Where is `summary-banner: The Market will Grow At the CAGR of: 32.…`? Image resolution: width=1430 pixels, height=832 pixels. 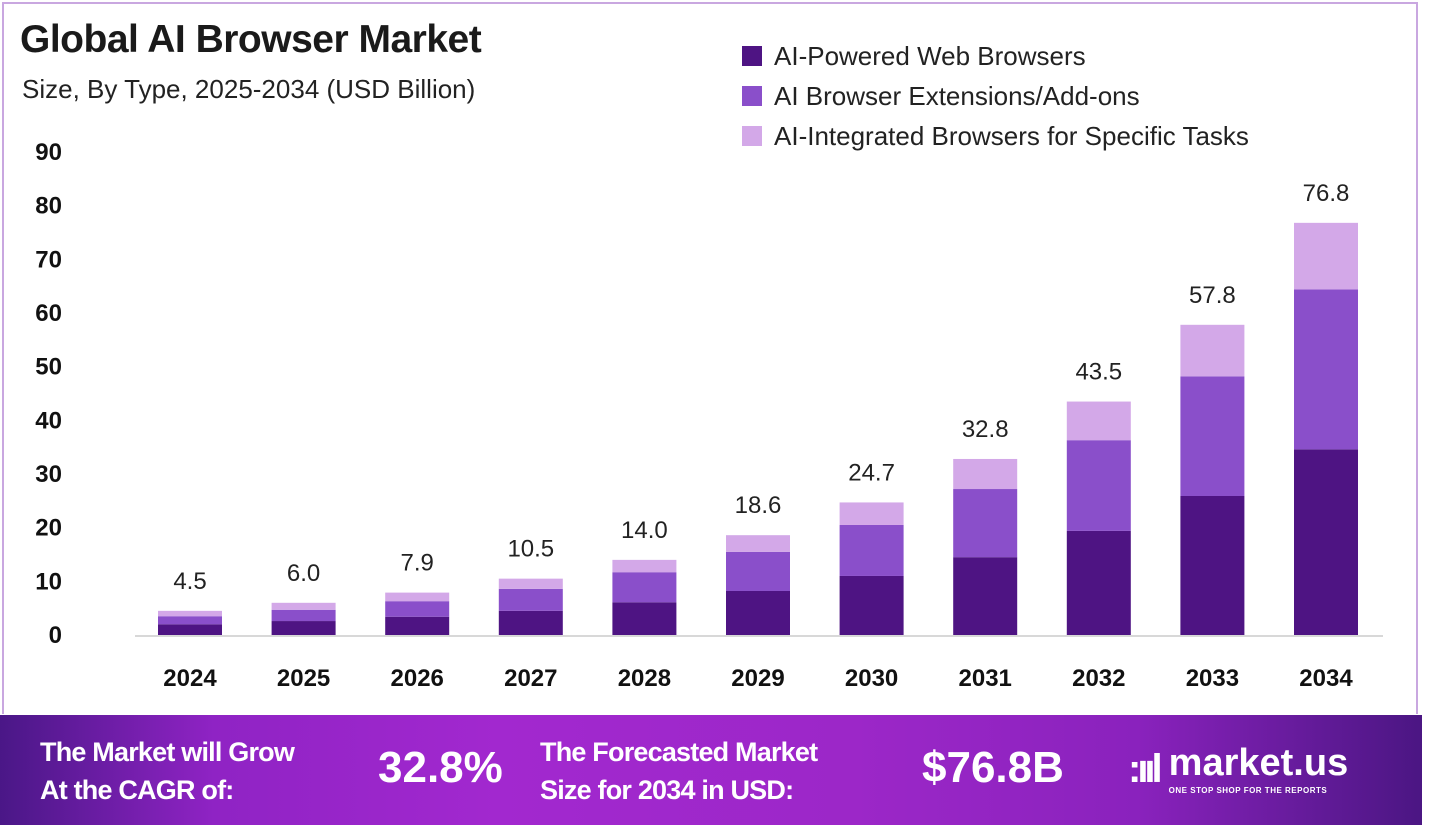 summary-banner: The Market will Grow At the CAGR of: 32.… is located at coordinates (711, 770).